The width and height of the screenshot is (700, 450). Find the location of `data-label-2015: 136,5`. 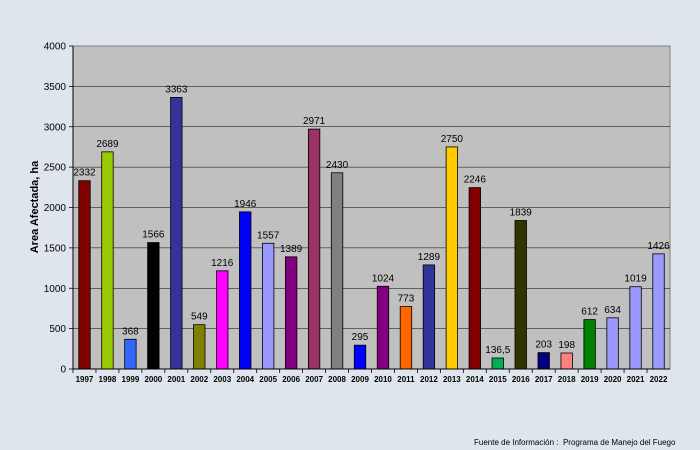

data-label-2015: 136,5 is located at coordinates (497, 350).